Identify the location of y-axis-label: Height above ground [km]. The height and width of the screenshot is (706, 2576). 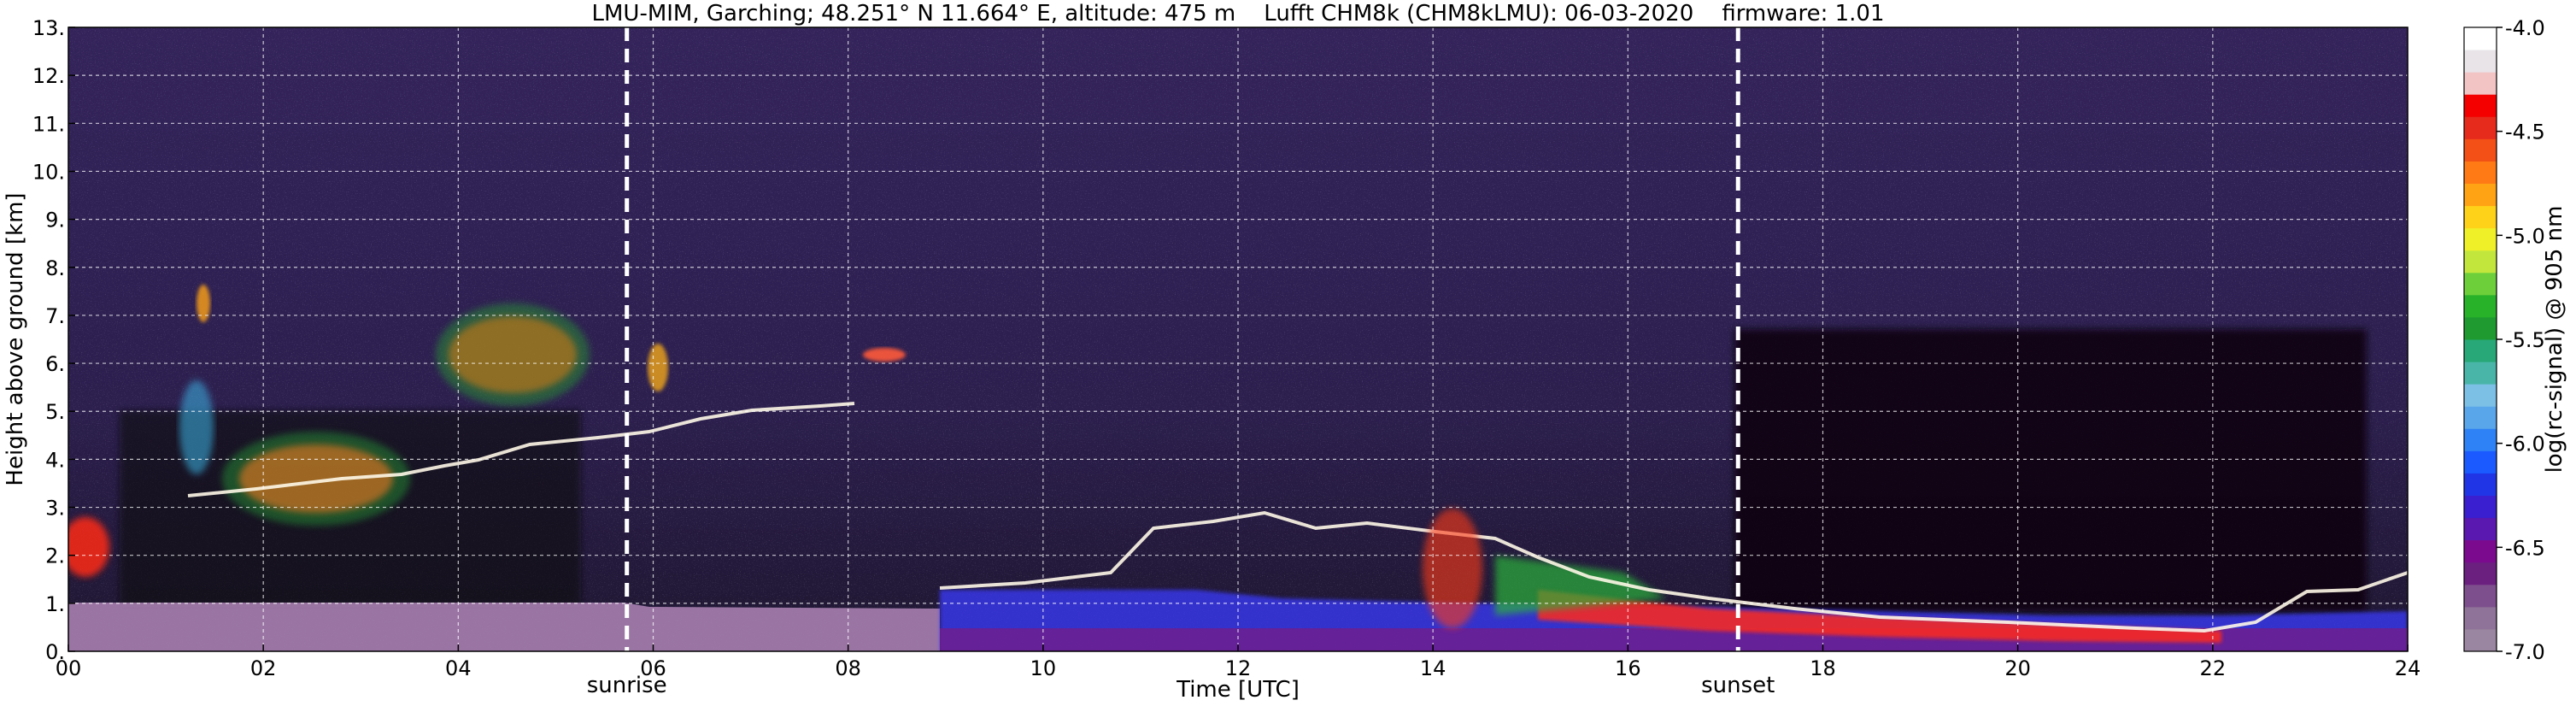
(15, 338).